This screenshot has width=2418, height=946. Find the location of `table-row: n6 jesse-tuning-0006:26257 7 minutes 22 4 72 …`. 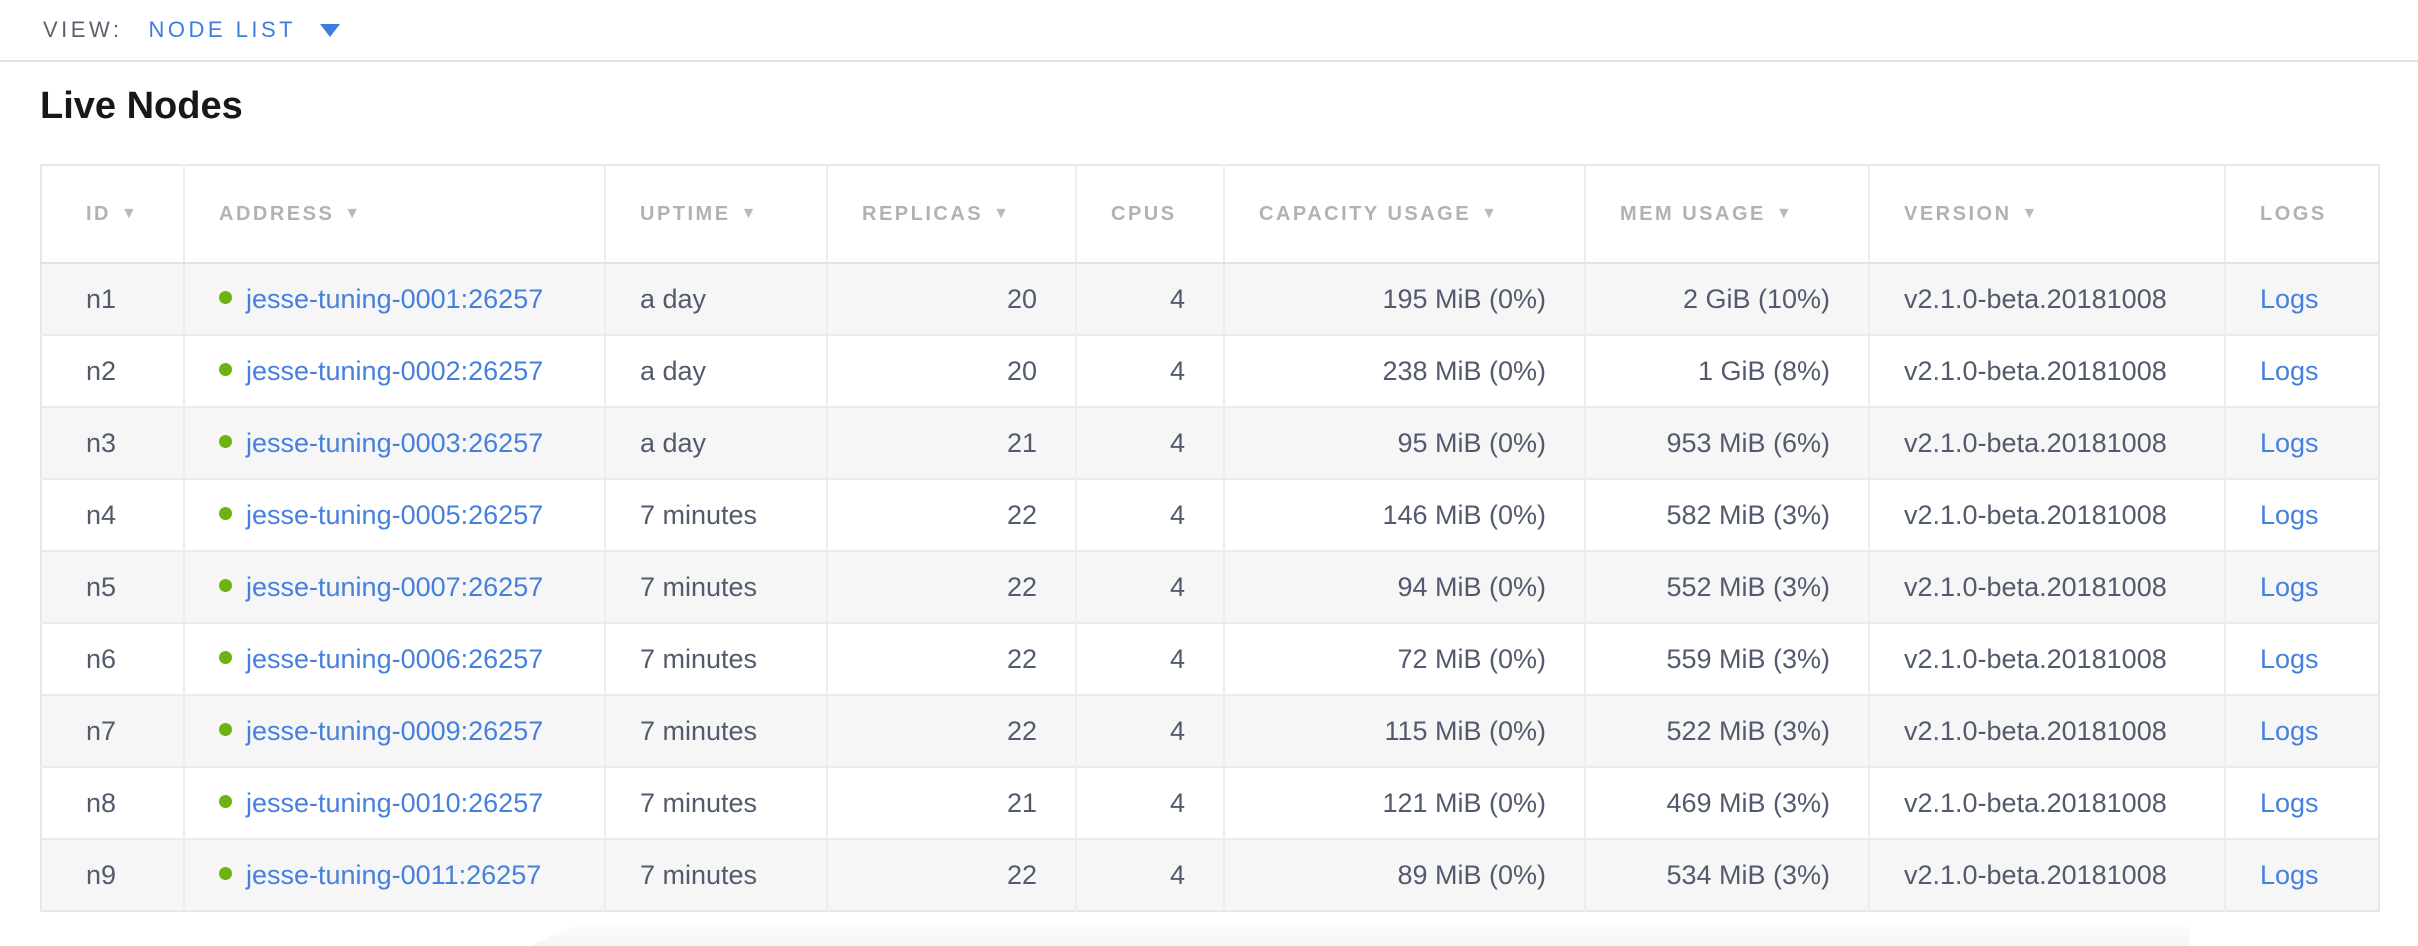

table-row: n6 jesse-tuning-0006:26257 7 minutes 22 4 72 … is located at coordinates (1210, 658).